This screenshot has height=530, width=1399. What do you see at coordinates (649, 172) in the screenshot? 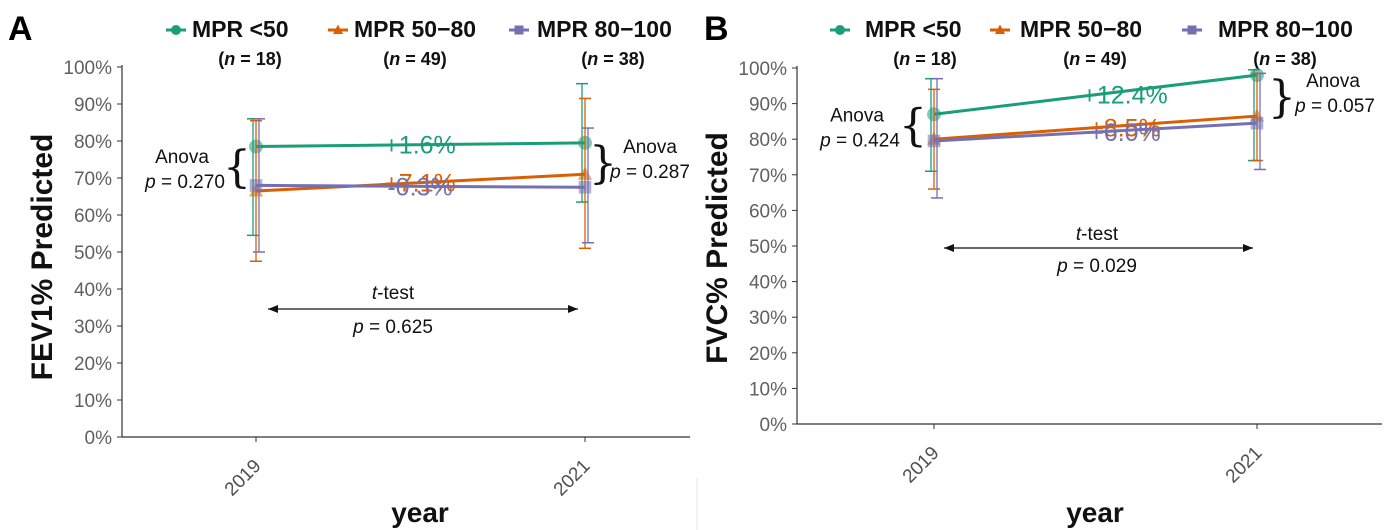
I see `panel-a-anova-right-p: p = 0.287` at bounding box center [649, 172].